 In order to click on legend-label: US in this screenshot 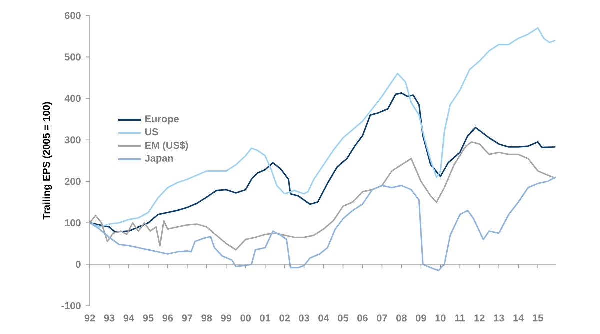, I will do `click(151, 132)`.